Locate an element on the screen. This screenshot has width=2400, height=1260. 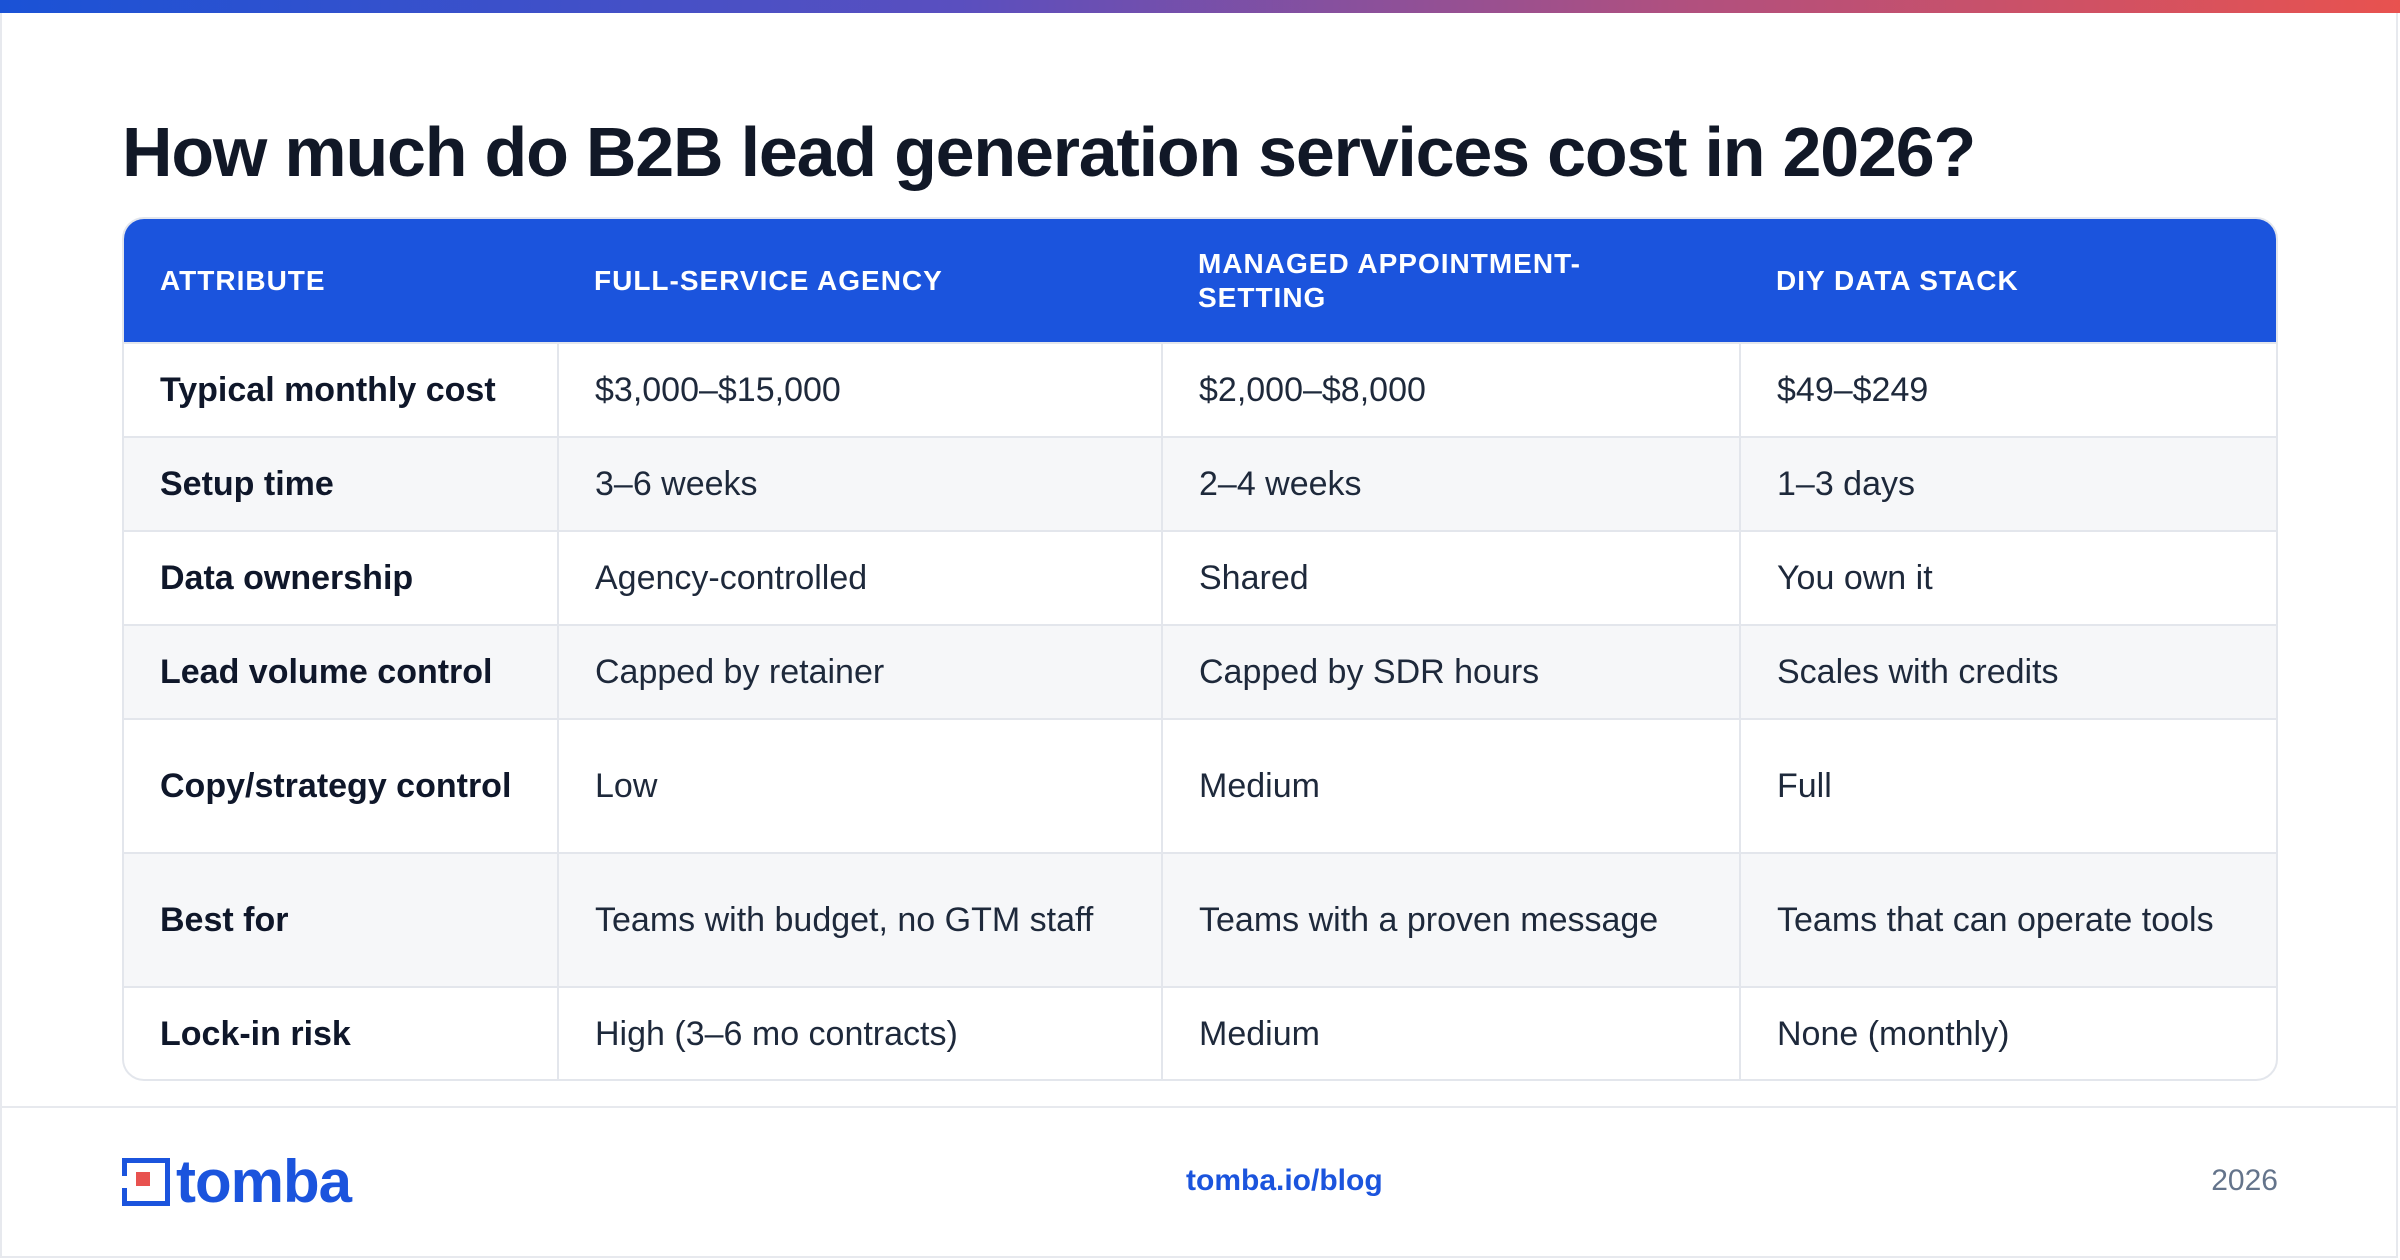
header-managed-appointment-setting: MANAGED APPOINTMENT-SETTING is located at coordinates (1389, 280).